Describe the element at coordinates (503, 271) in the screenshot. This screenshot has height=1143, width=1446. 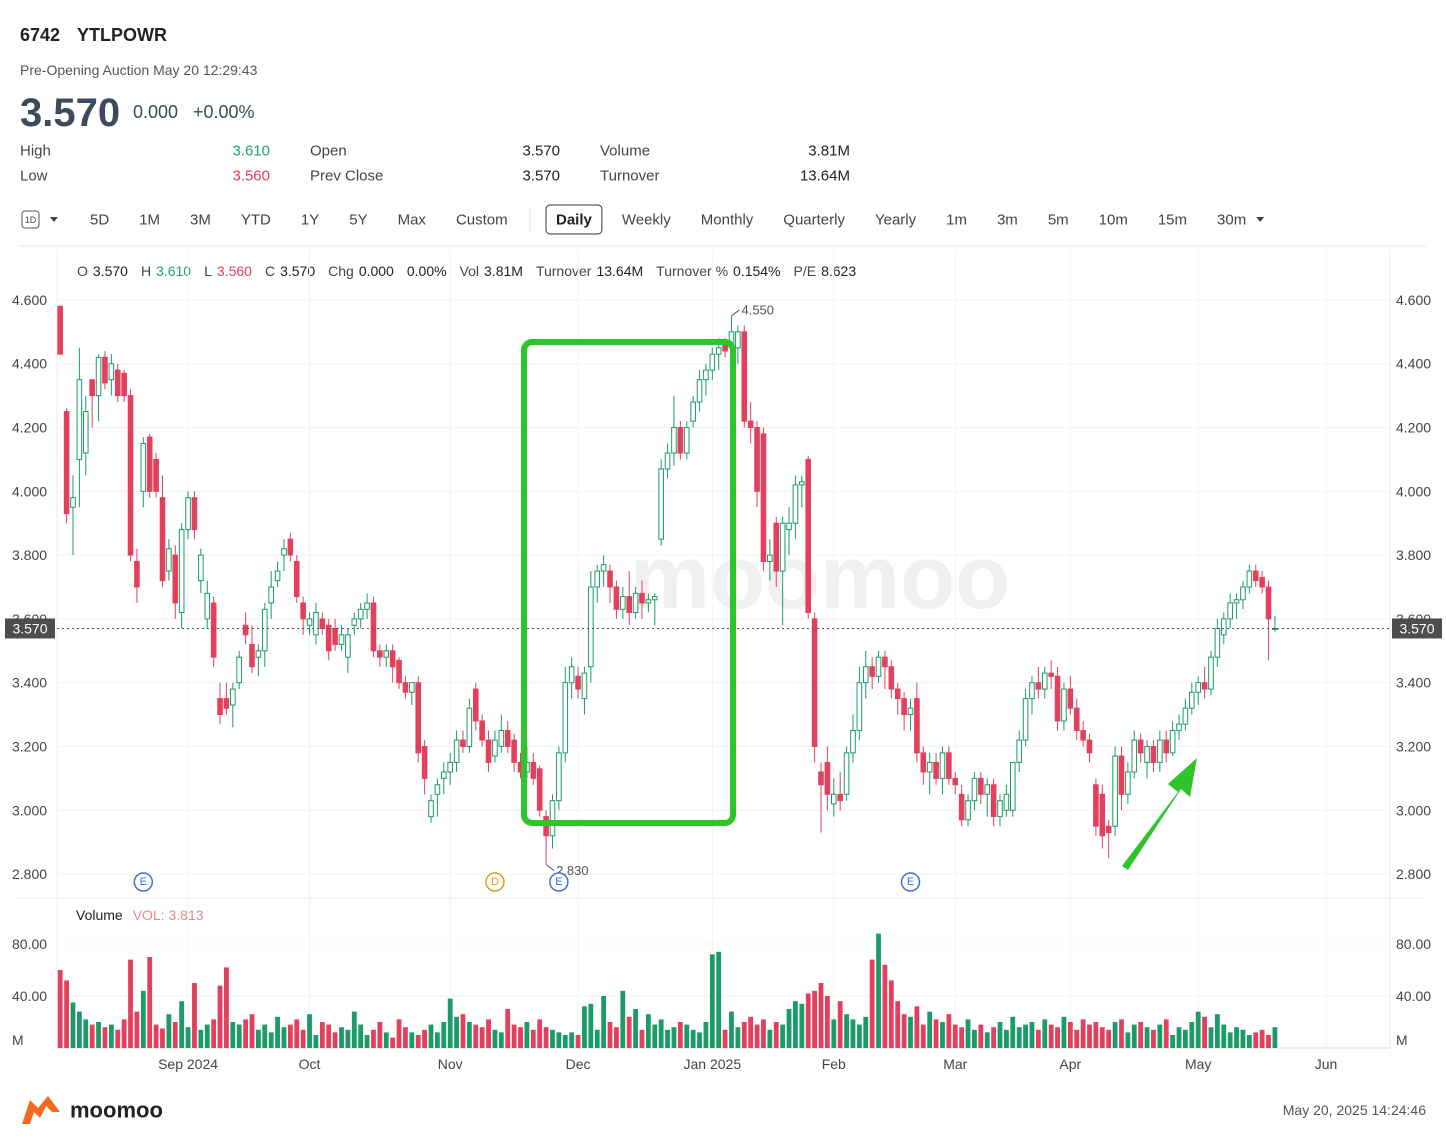
I see `info-value: 3.81M` at that location.